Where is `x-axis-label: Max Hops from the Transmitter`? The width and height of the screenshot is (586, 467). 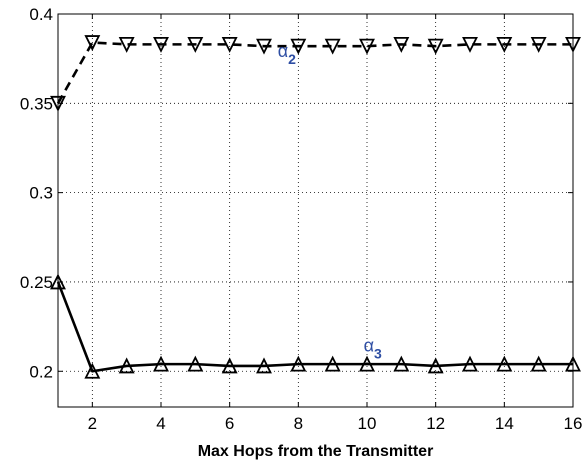
x-axis-label: Max Hops from the Transmitter is located at coordinates (316, 451).